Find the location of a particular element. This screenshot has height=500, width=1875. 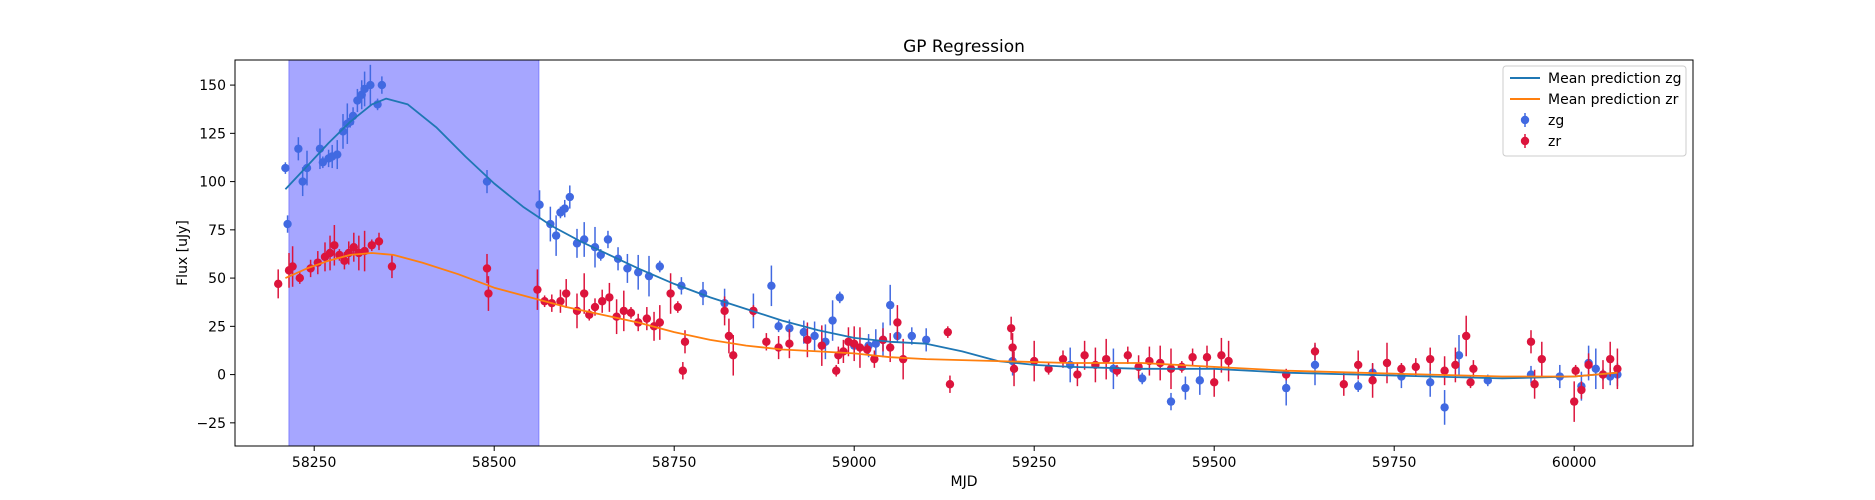

legend-label: Mean prediction zg is located at coordinates (1615, 79).